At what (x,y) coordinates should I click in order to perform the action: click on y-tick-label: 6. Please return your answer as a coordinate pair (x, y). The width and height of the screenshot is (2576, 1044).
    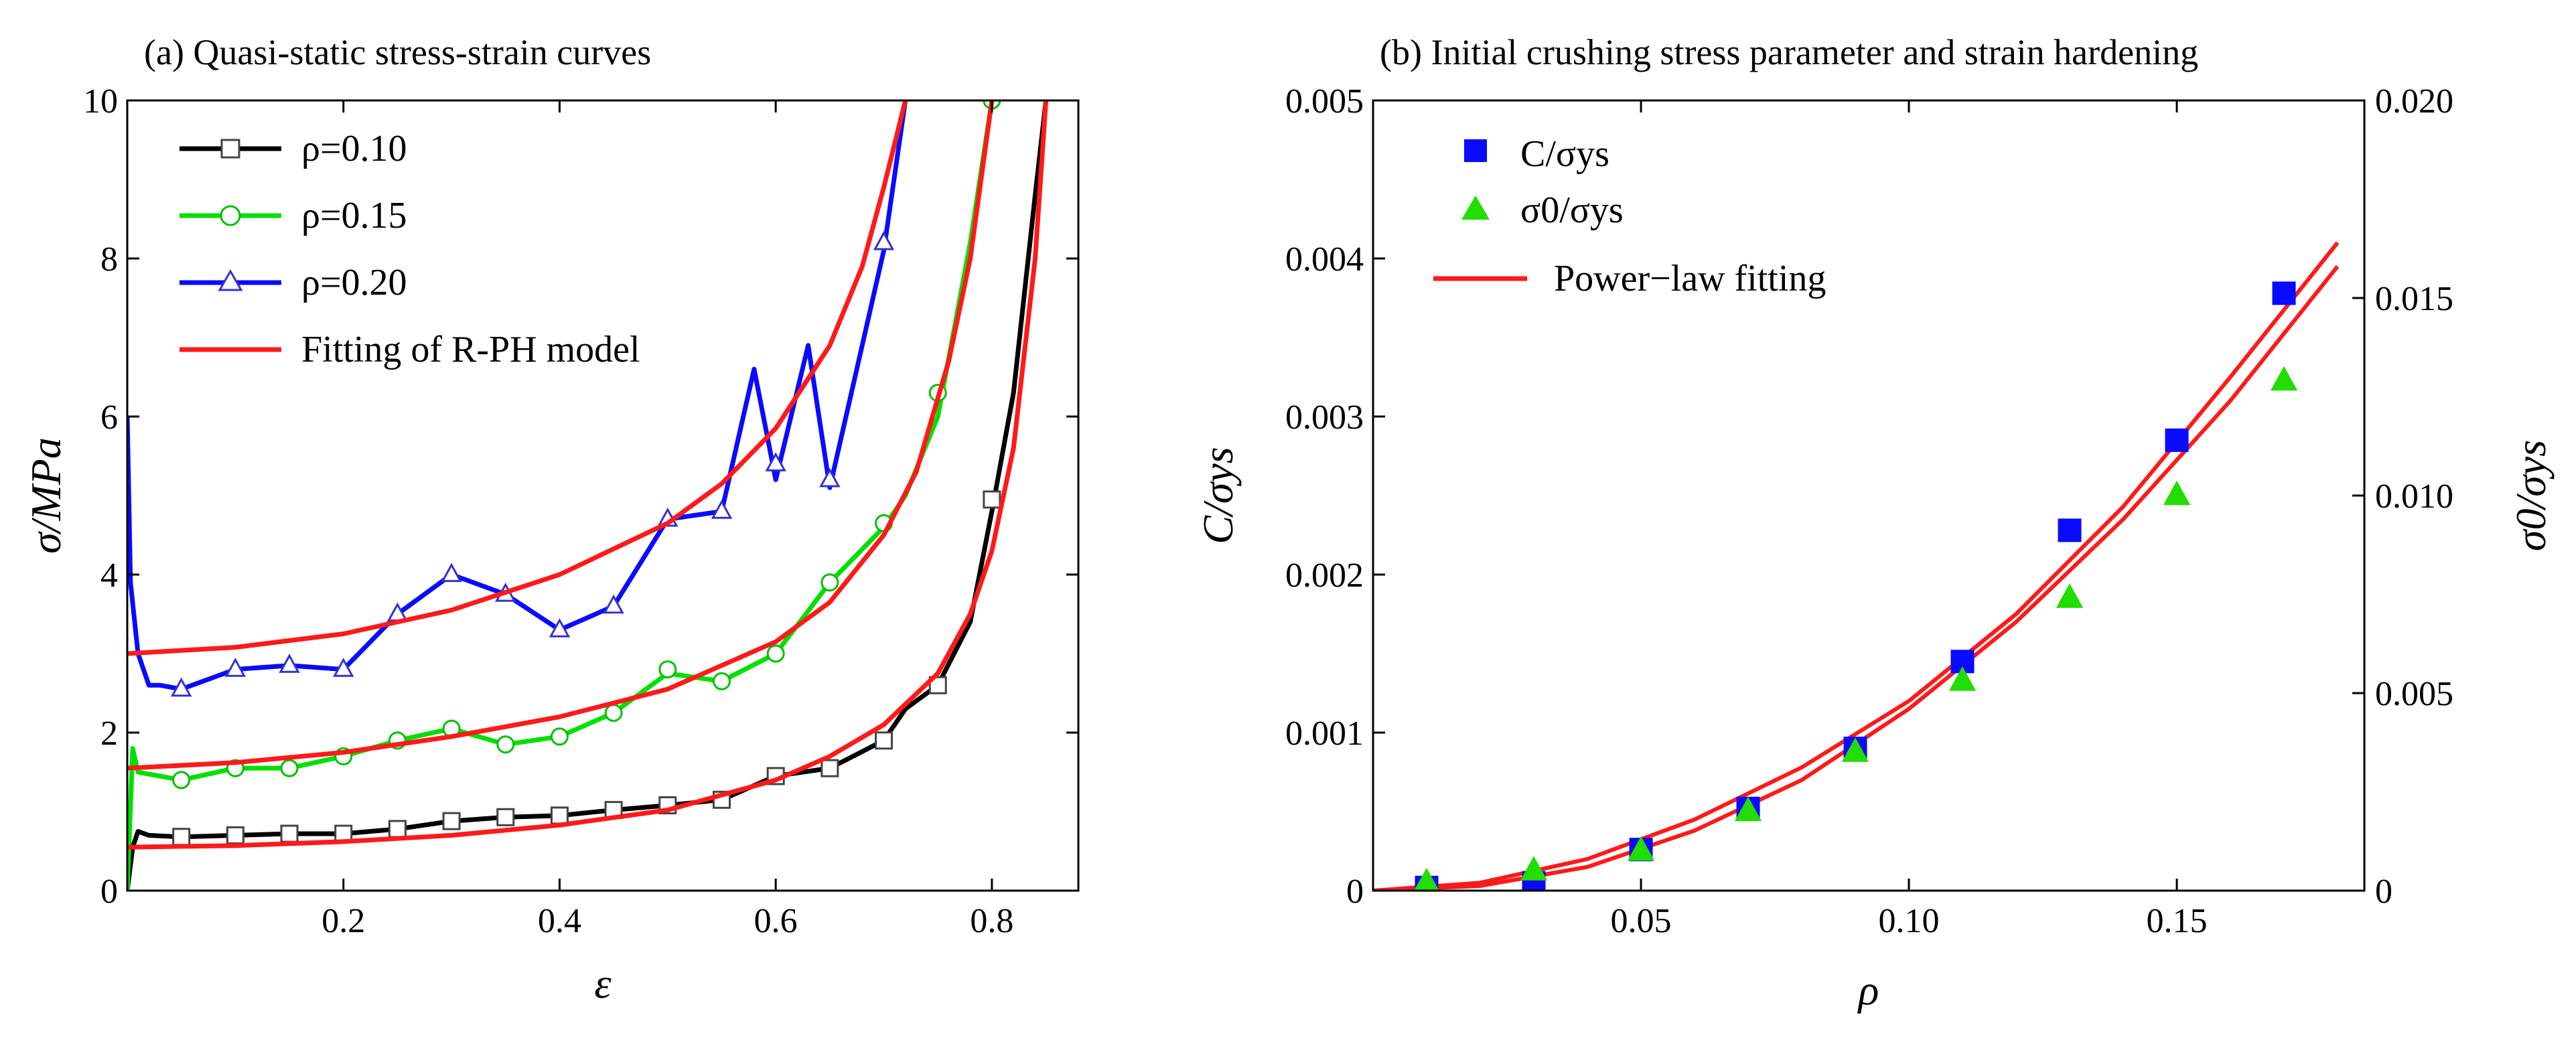
    Looking at the image, I should click on (109, 417).